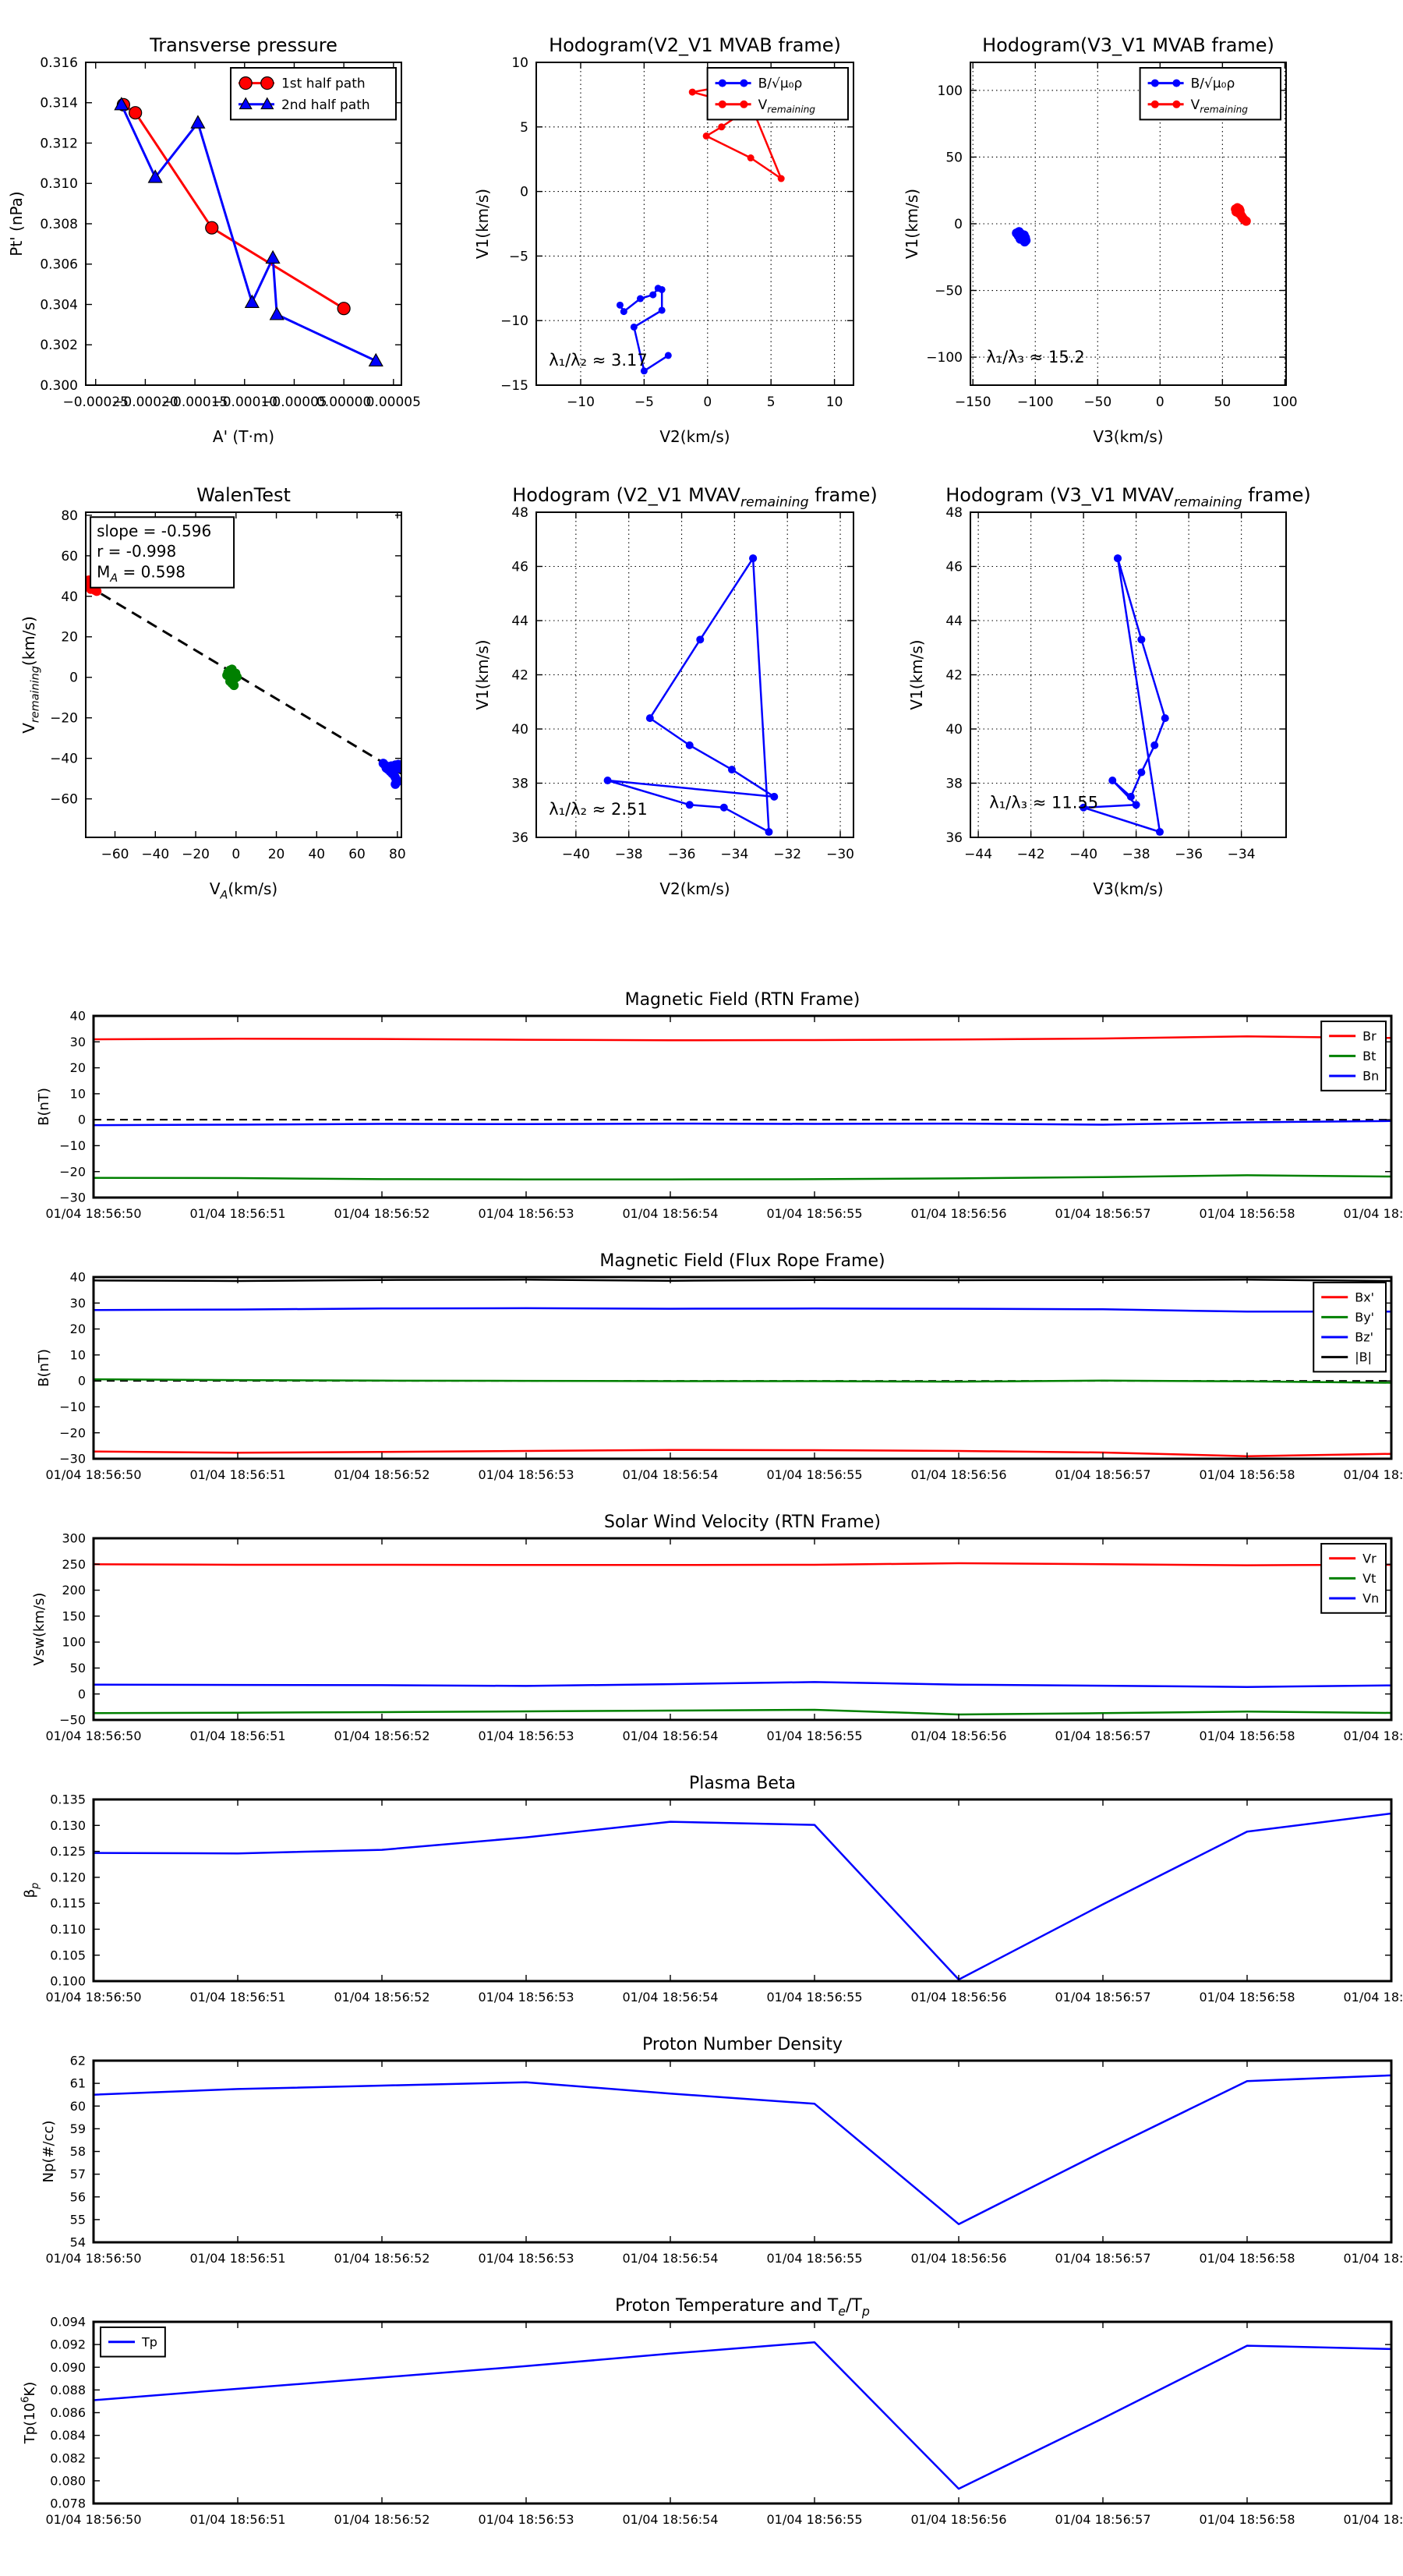 This screenshot has width=1403, height=2576. I want to click on hodogram-v3-v1-mvab-ytick-label: 50, so click(954, 157).